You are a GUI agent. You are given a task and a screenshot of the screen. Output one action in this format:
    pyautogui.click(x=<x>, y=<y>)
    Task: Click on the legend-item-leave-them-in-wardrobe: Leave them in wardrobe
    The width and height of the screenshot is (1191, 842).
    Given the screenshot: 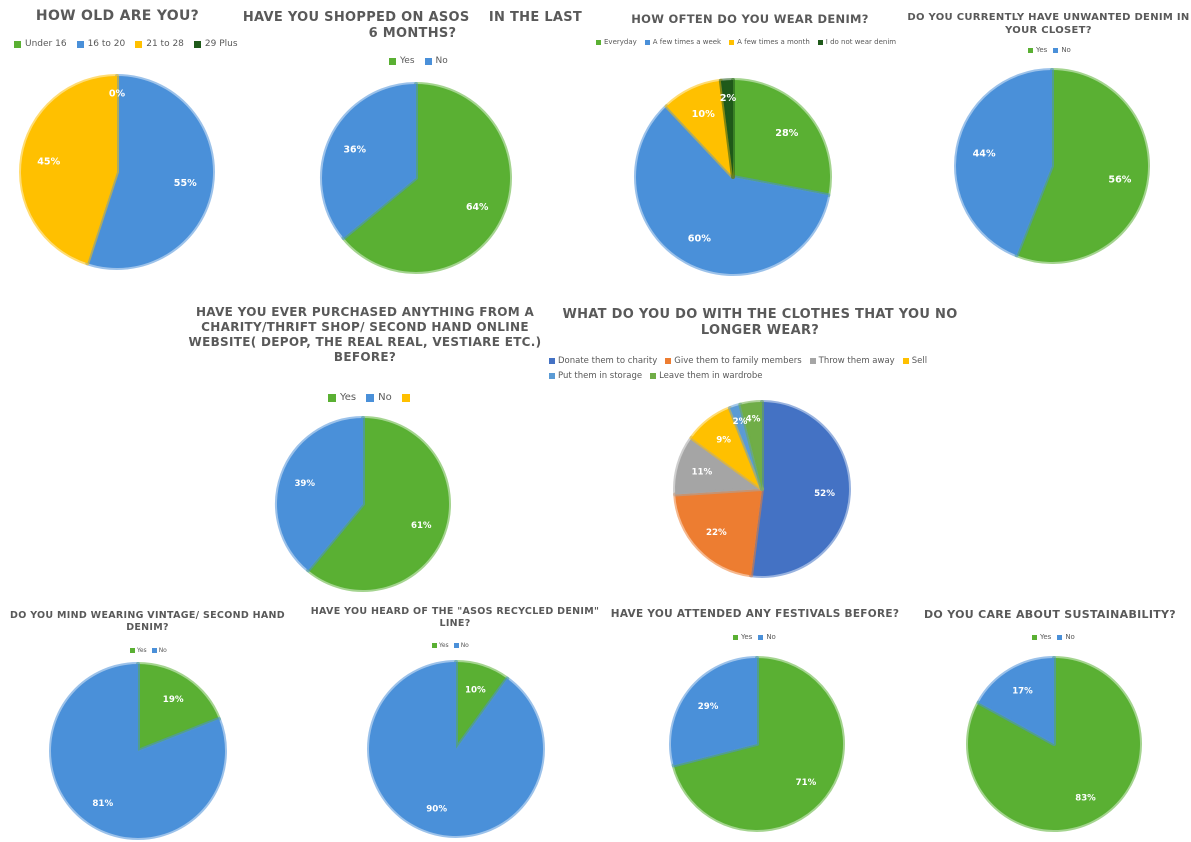 What is the action you would take?
    pyautogui.click(x=706, y=376)
    